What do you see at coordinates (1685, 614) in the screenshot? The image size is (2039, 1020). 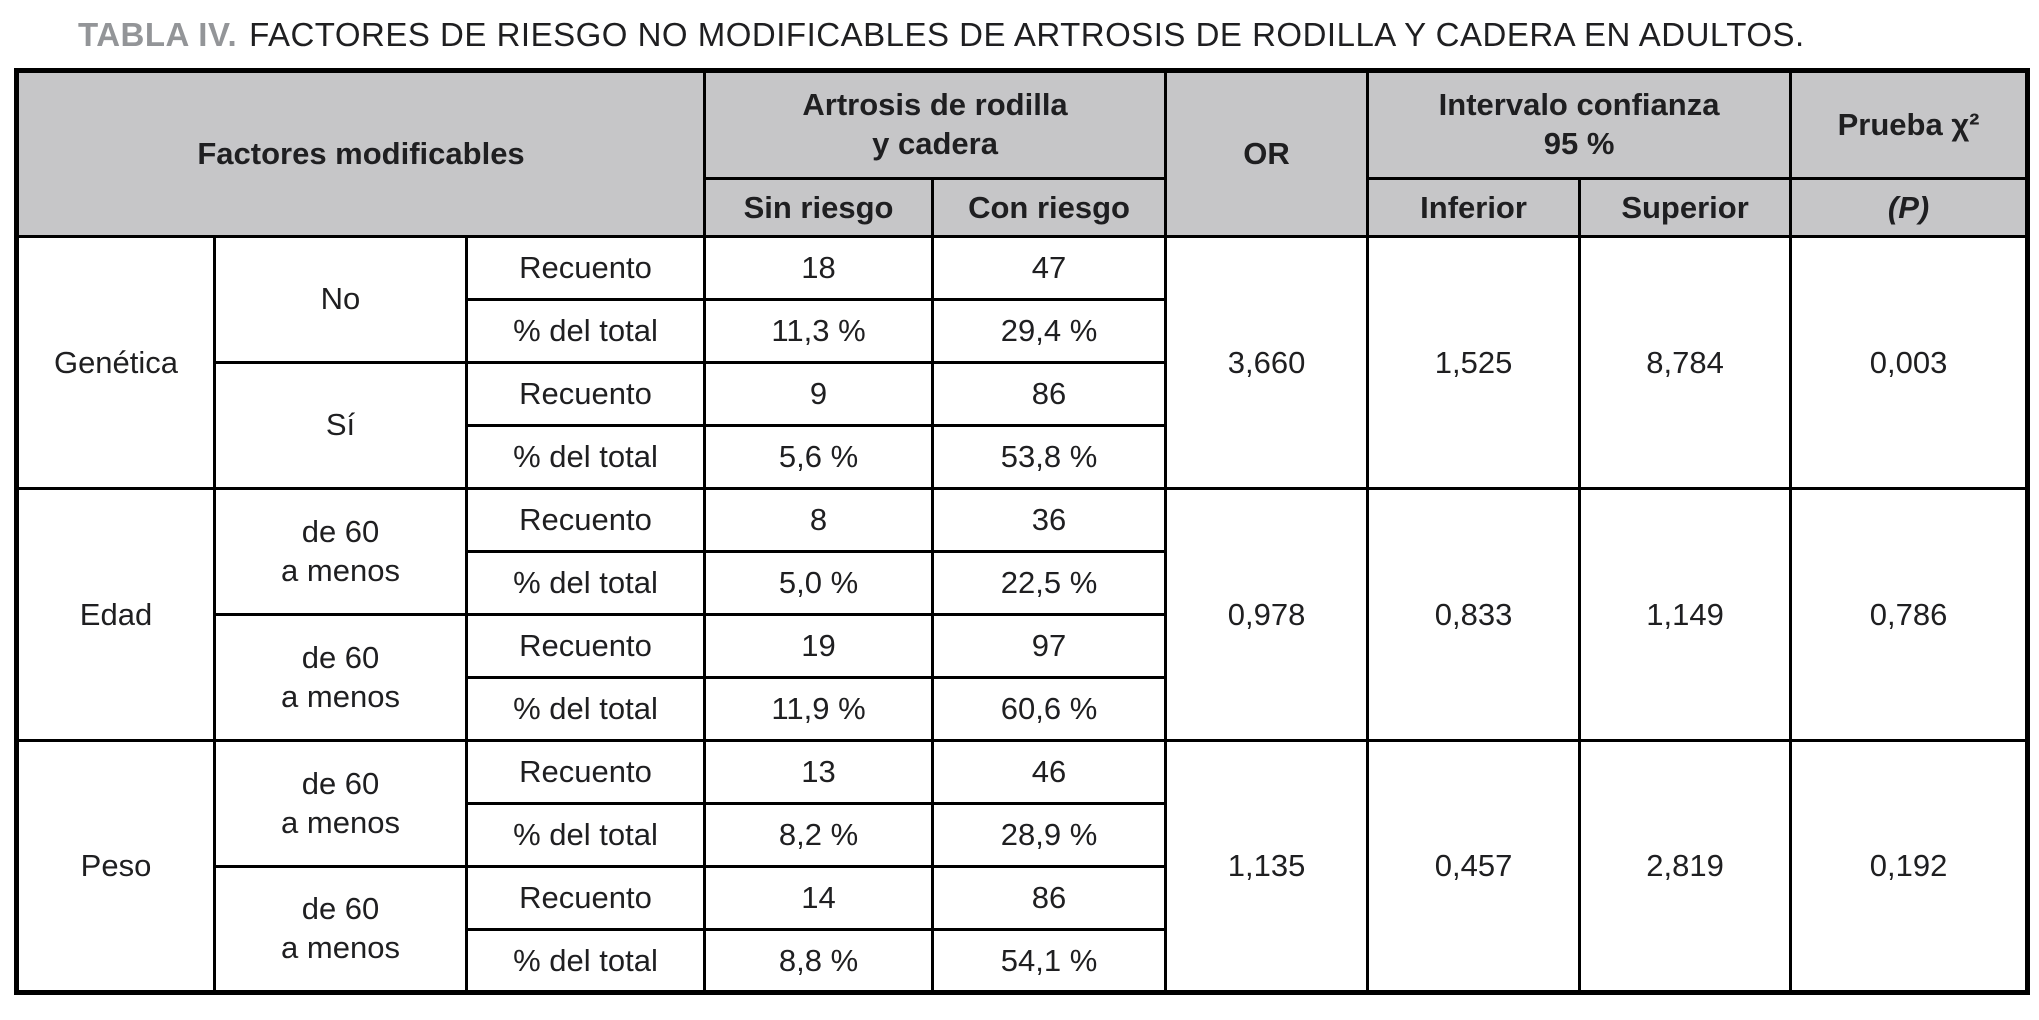 I see `ic-superior-cell: 1,149` at bounding box center [1685, 614].